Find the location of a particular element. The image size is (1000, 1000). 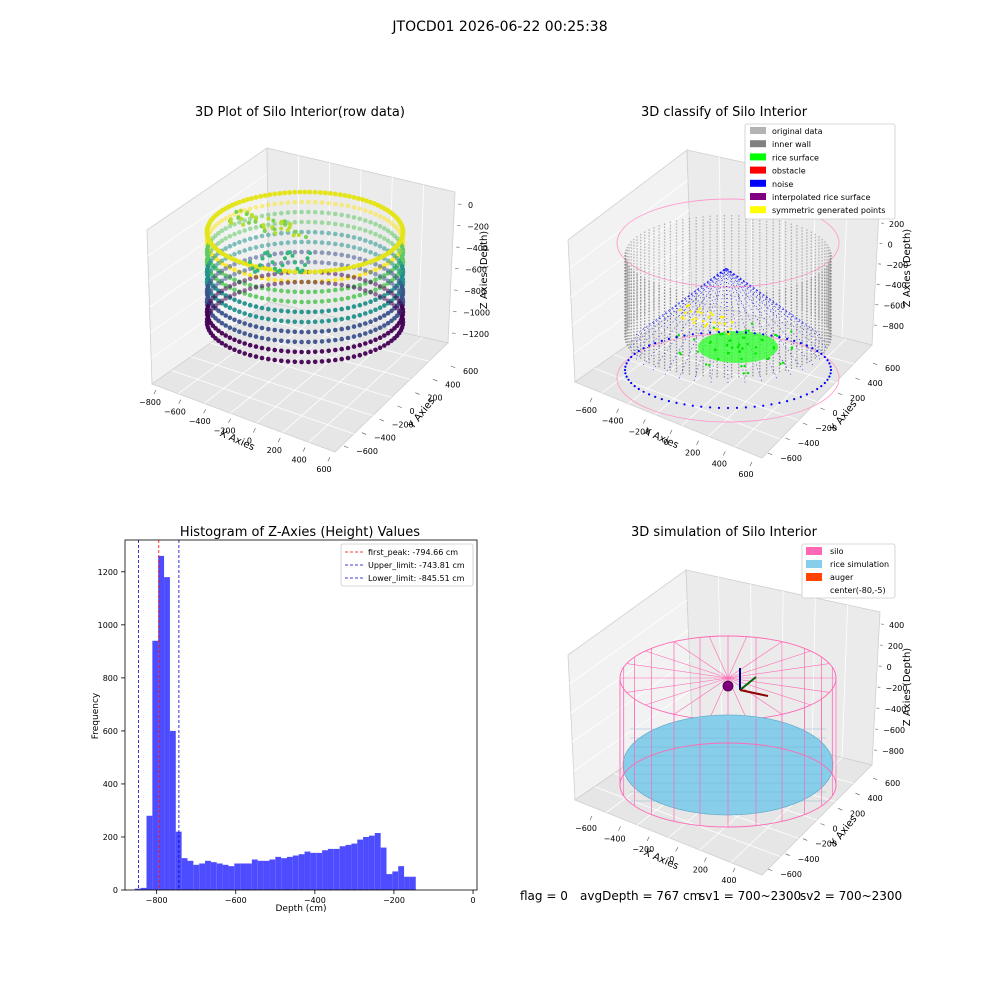

panel2-z-tick-label: −400 is located at coordinates (896, 285).